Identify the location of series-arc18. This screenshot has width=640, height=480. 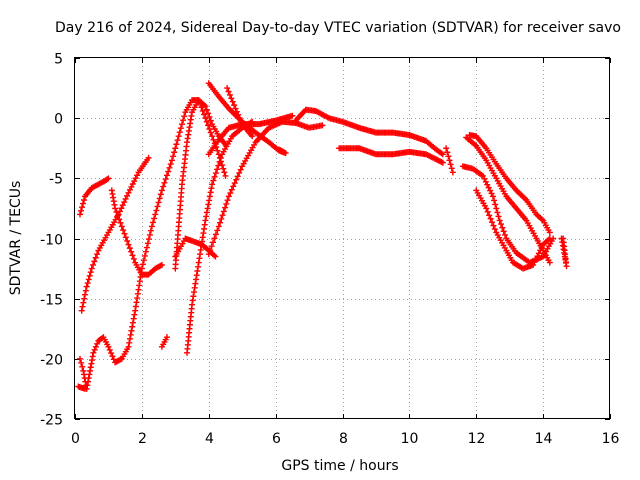
(509, 184).